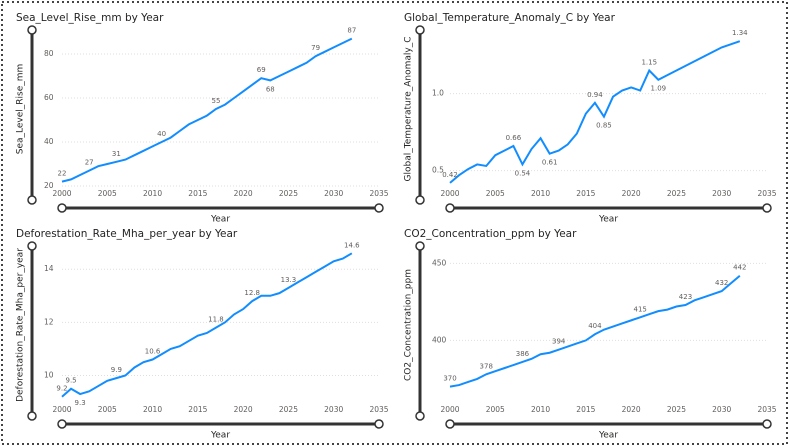  I want to click on y-tick-label: 14, so click(49, 268).